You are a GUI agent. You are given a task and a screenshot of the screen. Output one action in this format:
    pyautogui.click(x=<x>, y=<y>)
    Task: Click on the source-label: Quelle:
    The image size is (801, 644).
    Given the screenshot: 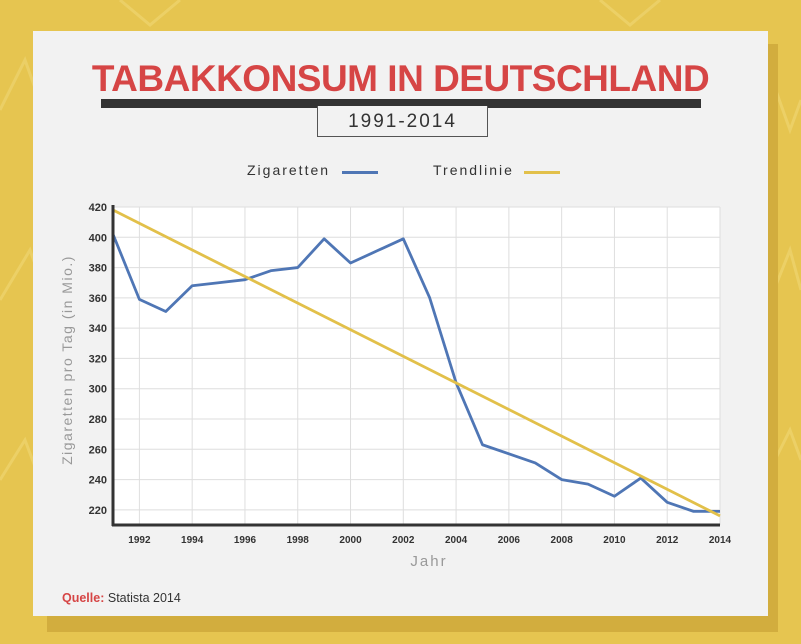 What is the action you would take?
    pyautogui.click(x=83, y=598)
    